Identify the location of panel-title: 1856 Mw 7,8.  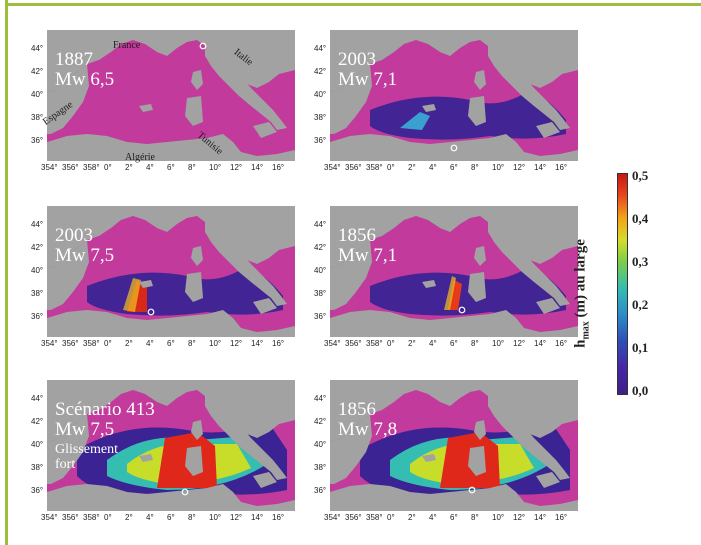
(367, 420).